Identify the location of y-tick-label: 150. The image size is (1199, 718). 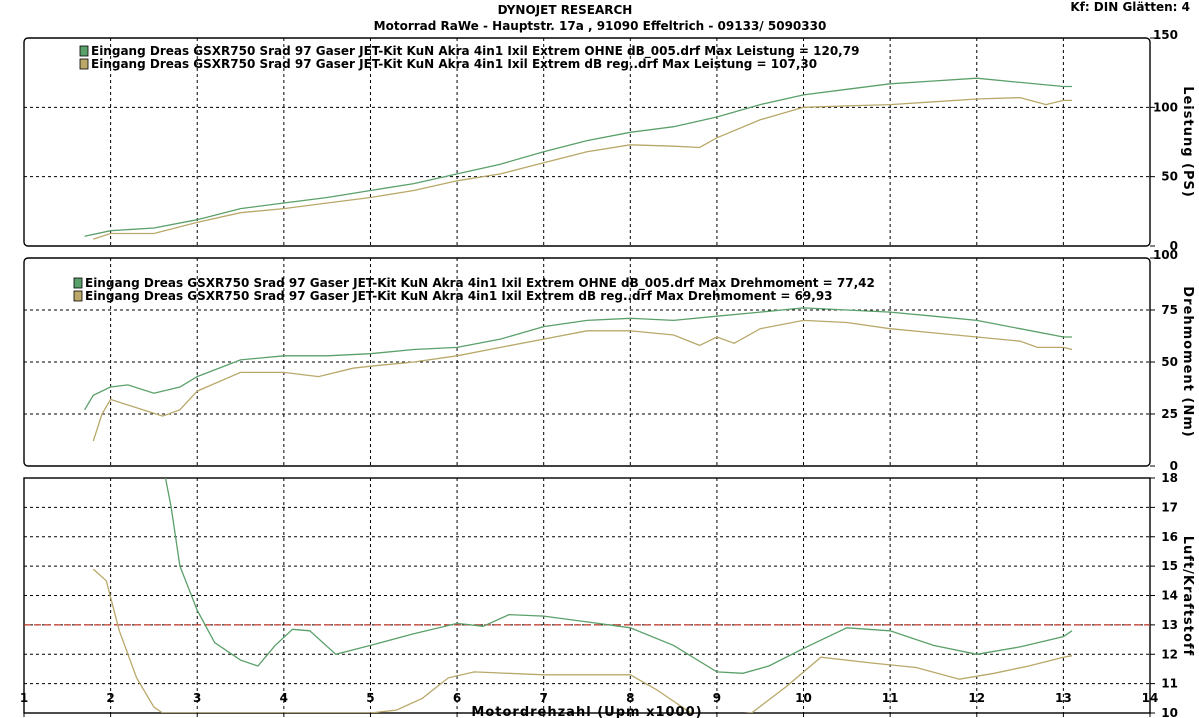
(1165, 35).